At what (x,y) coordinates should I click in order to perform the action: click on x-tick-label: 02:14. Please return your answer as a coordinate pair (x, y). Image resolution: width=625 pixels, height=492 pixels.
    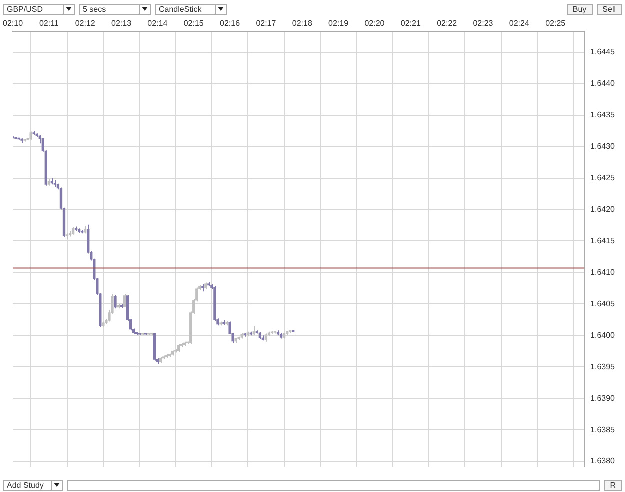
    Looking at the image, I should click on (158, 23).